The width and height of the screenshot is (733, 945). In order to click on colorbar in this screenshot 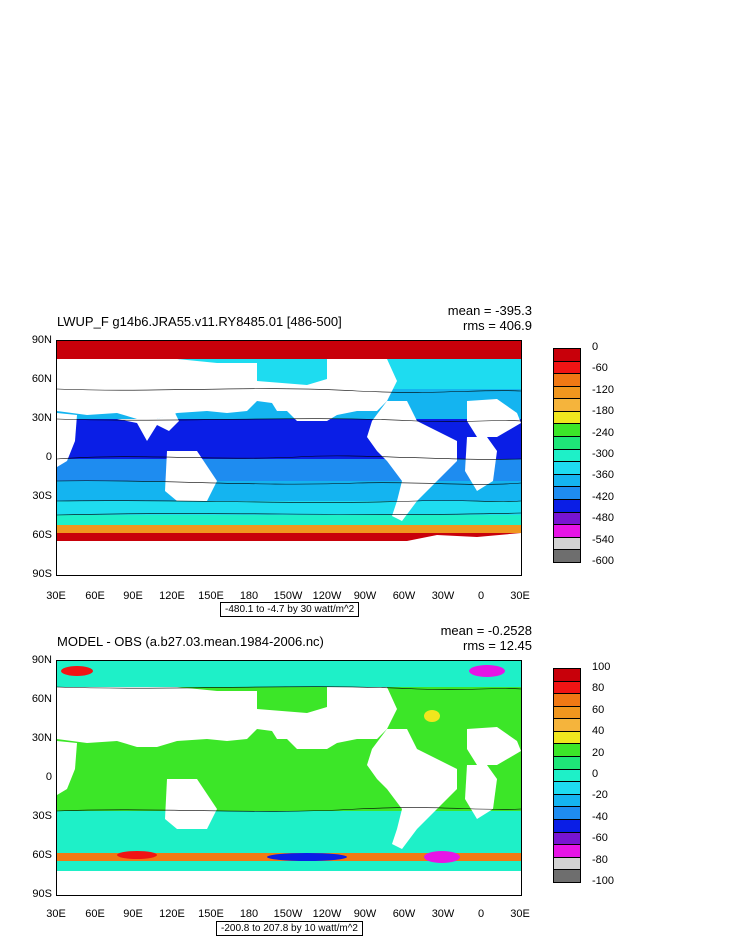, I will do `click(567, 455)`.